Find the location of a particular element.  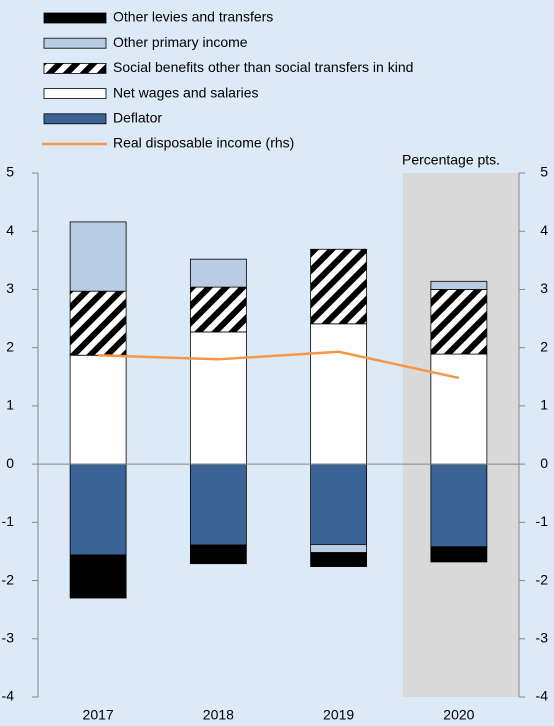

y2-tick-label: 2 is located at coordinates (544, 346).